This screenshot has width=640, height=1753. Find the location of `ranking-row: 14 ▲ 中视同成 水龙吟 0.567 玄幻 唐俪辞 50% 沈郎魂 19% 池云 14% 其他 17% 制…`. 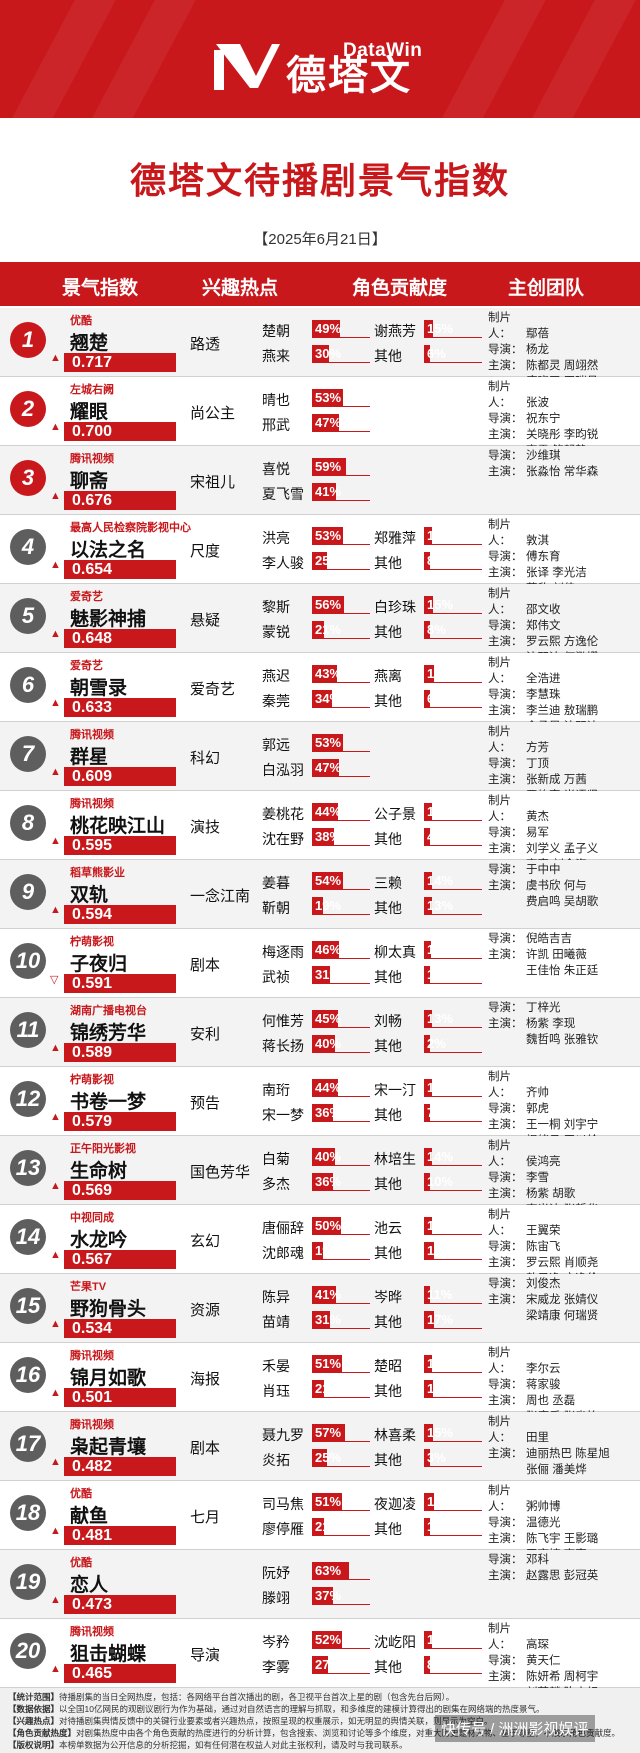

ranking-row: 14 ▲ 中视同成 水龙吟 0.567 玄幻 唐俪辞 50% 沈郎魂 19% 池云 14% 其他 17% 制… is located at coordinates (320, 1245).